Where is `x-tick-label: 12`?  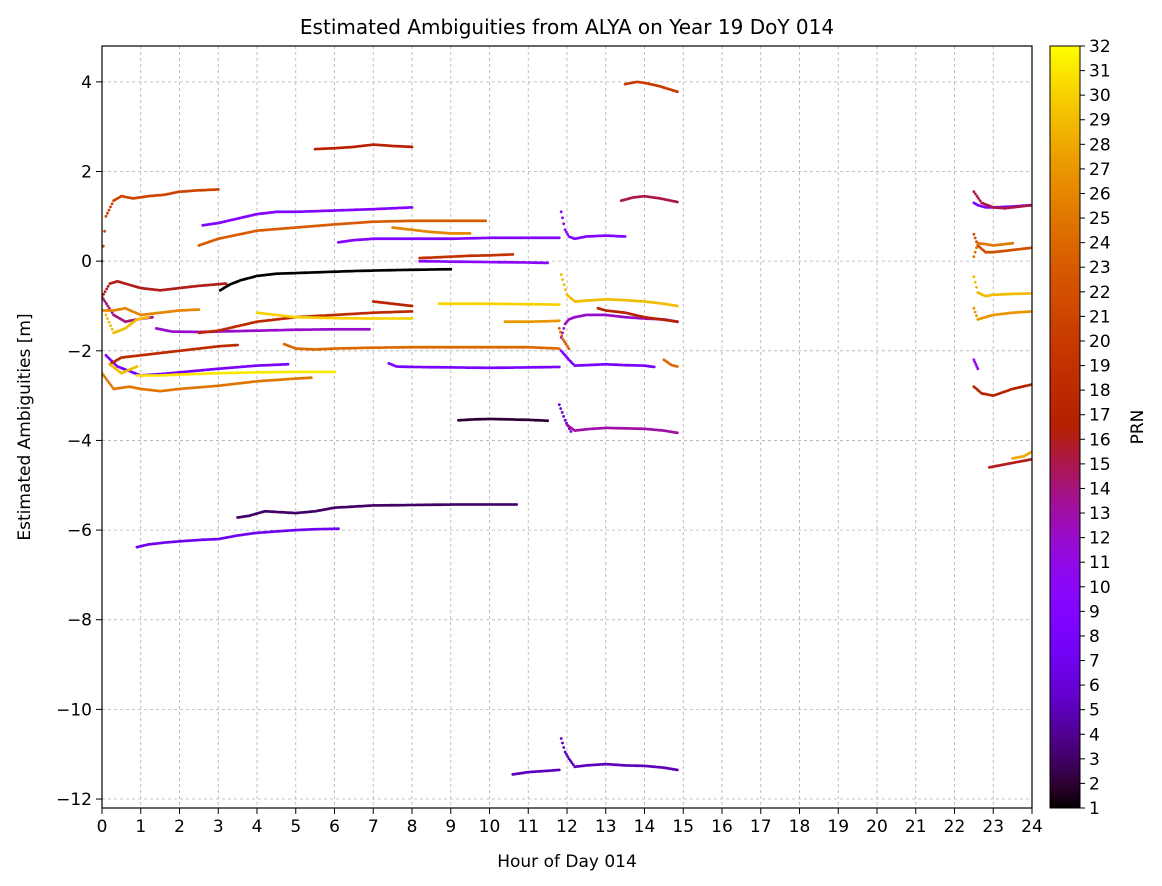 x-tick-label: 12 is located at coordinates (567, 827).